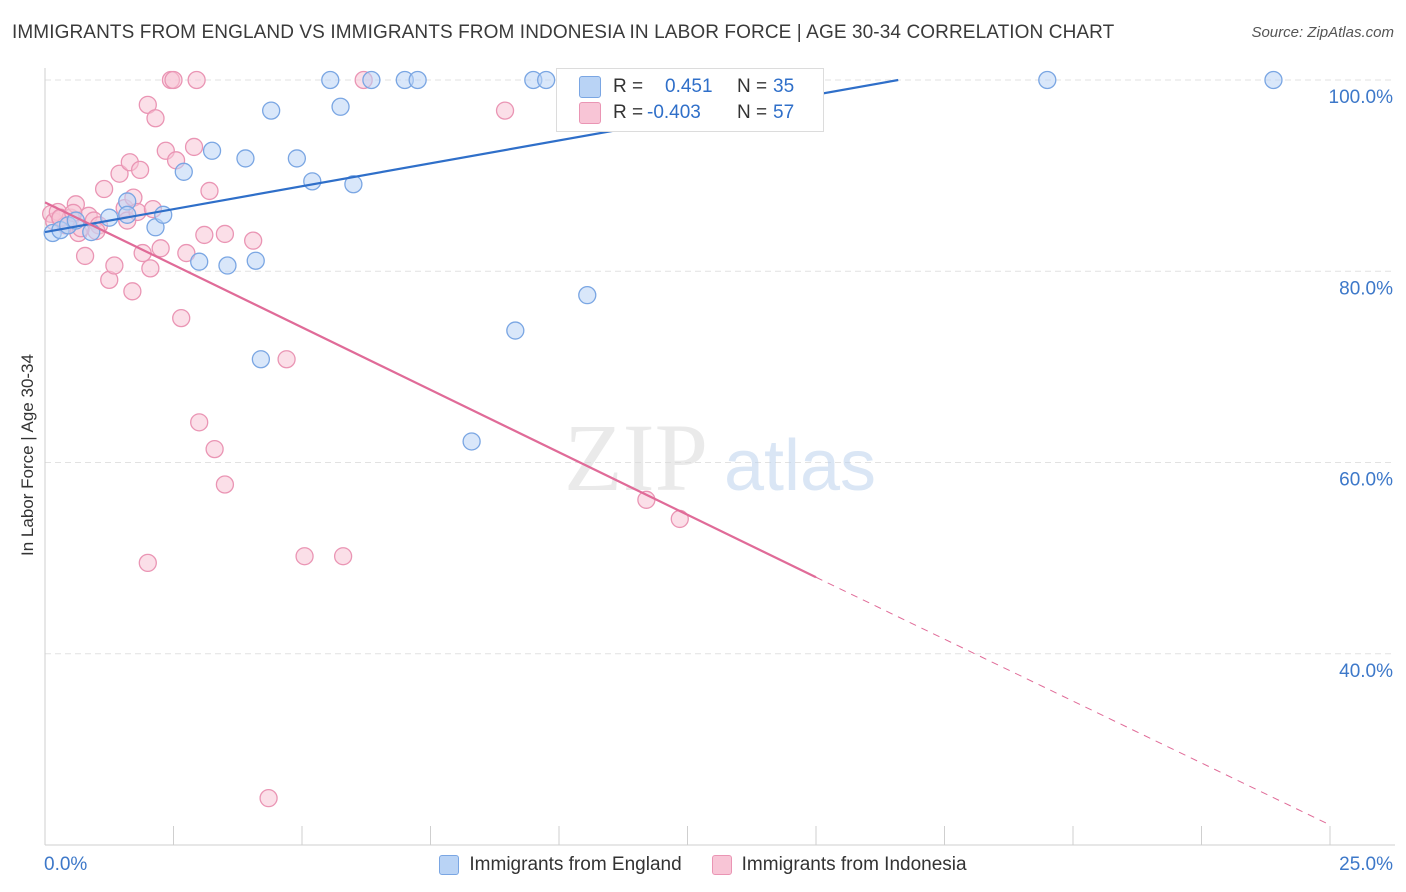 The width and height of the screenshot is (1406, 892). What do you see at coordinates (854, 864) in the screenshot?
I see `legend-label-indonesia: Immigrants from Indonesia` at bounding box center [854, 864].